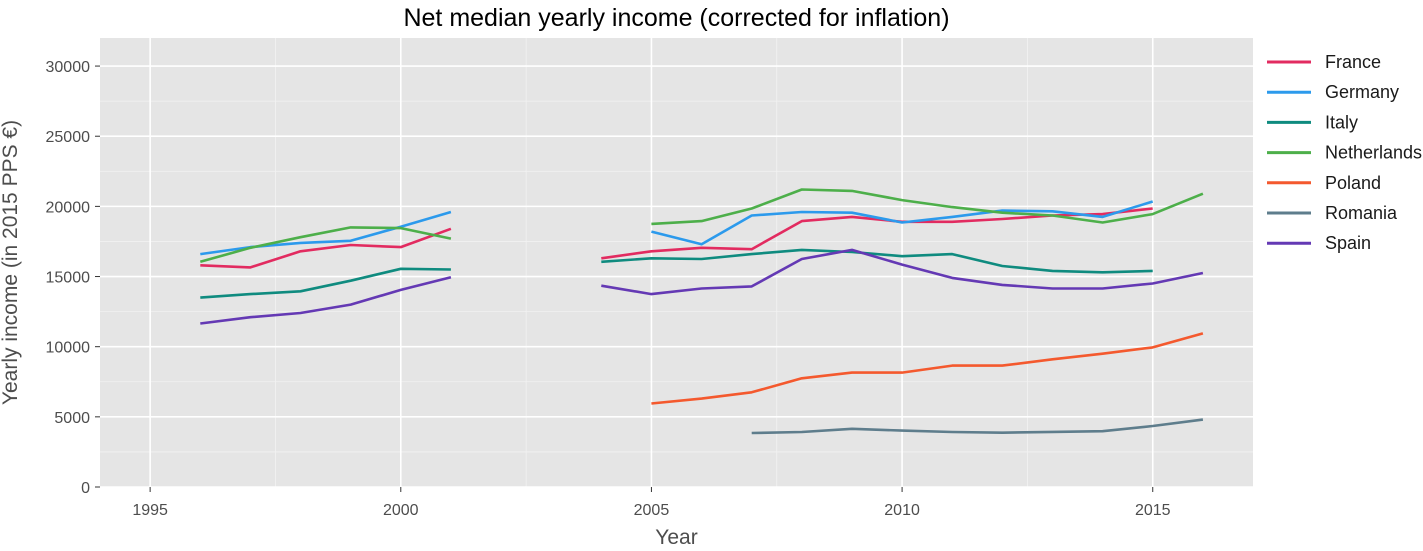  What do you see at coordinates (1153, 510) in the screenshot?
I see `x-tick-label: 2015` at bounding box center [1153, 510].